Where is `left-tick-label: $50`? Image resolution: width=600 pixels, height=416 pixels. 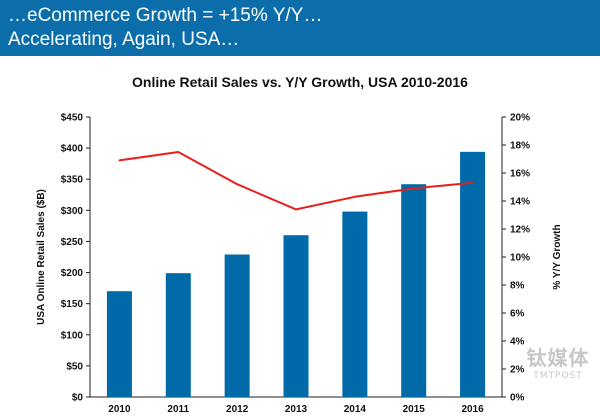 left-tick-label: $50 is located at coordinates (74, 366).